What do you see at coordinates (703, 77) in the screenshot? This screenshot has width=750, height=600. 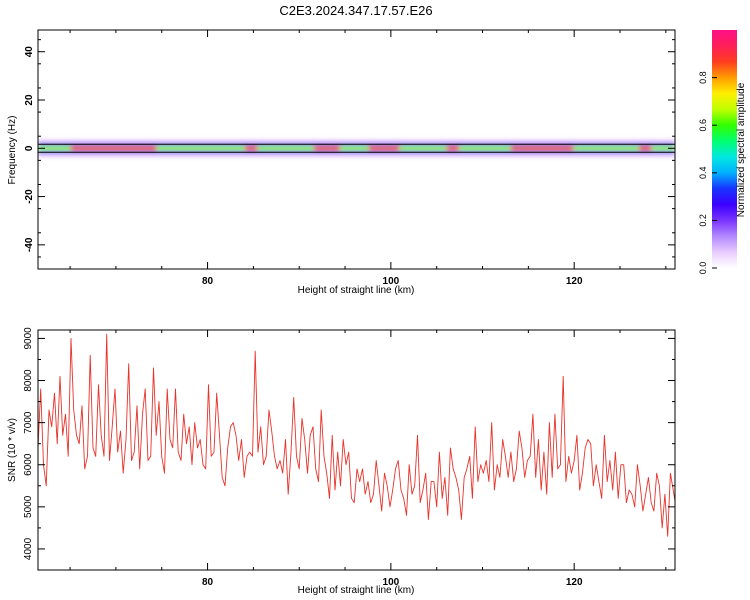 I see `colorbar-tick-label: 0.8` at bounding box center [703, 77].